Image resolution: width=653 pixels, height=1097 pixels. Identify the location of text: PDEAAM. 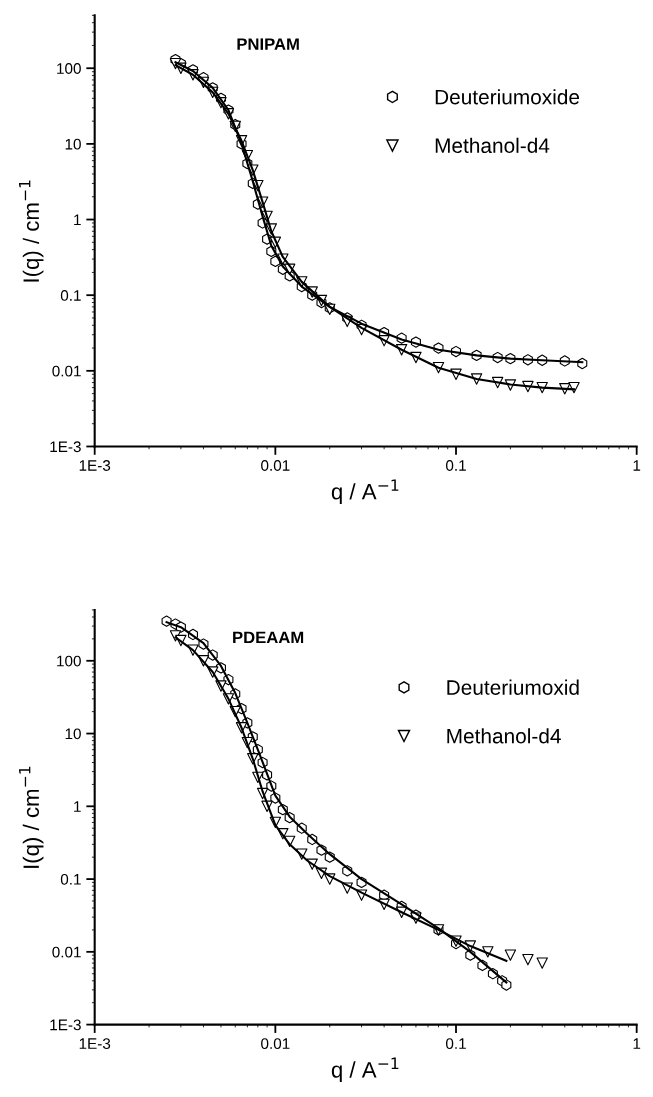
(268, 637).